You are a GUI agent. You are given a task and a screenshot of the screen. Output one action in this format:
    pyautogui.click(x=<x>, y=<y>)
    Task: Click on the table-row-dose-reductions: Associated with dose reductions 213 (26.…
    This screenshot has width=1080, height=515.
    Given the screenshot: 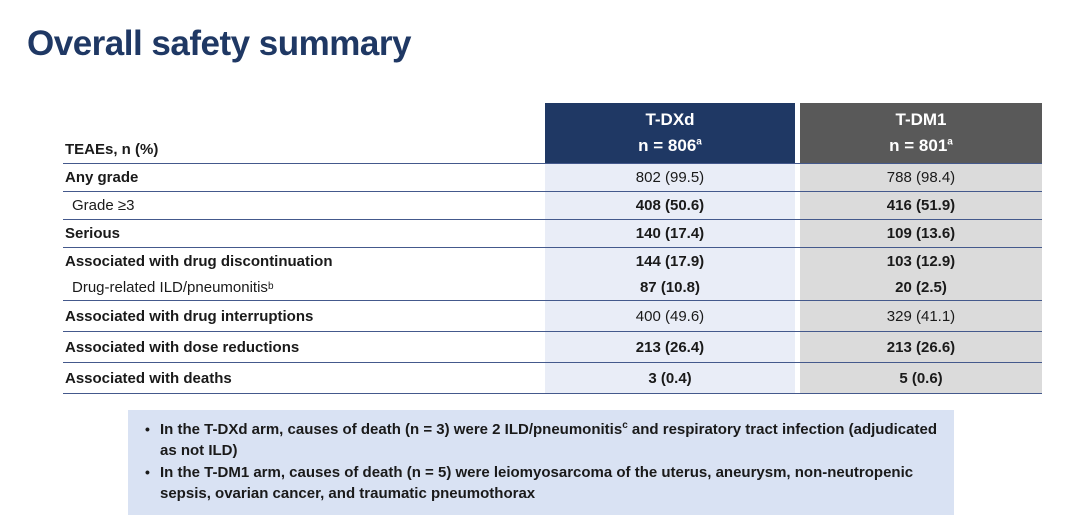 What is the action you would take?
    pyautogui.click(x=552, y=346)
    